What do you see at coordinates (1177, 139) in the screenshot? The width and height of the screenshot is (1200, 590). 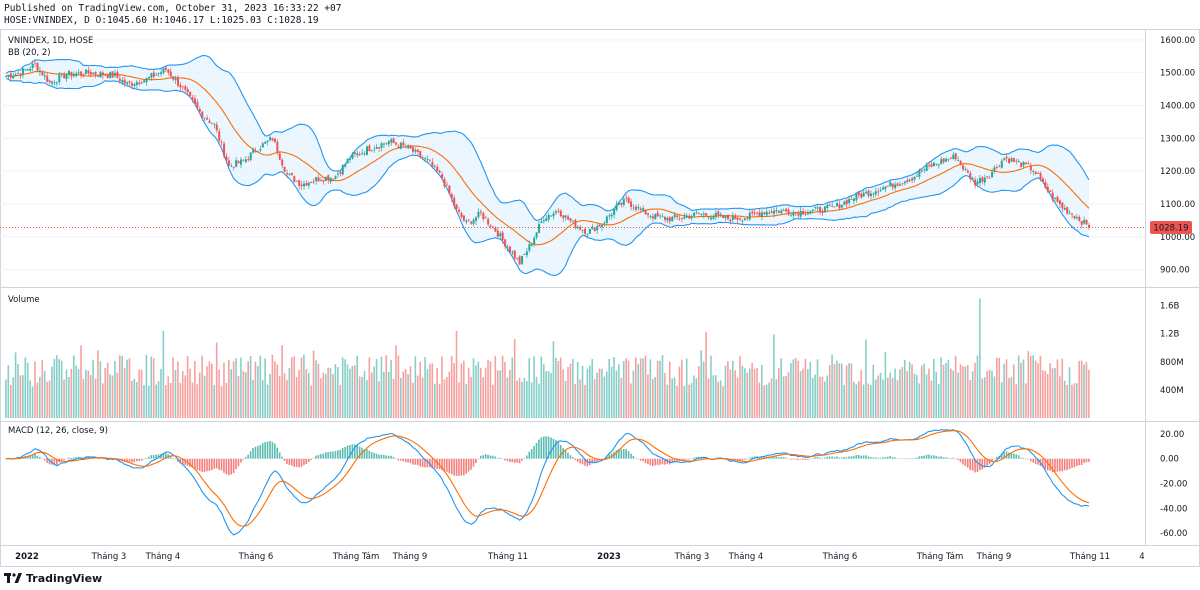 I see `price-tick-label: 1300.00` at bounding box center [1177, 139].